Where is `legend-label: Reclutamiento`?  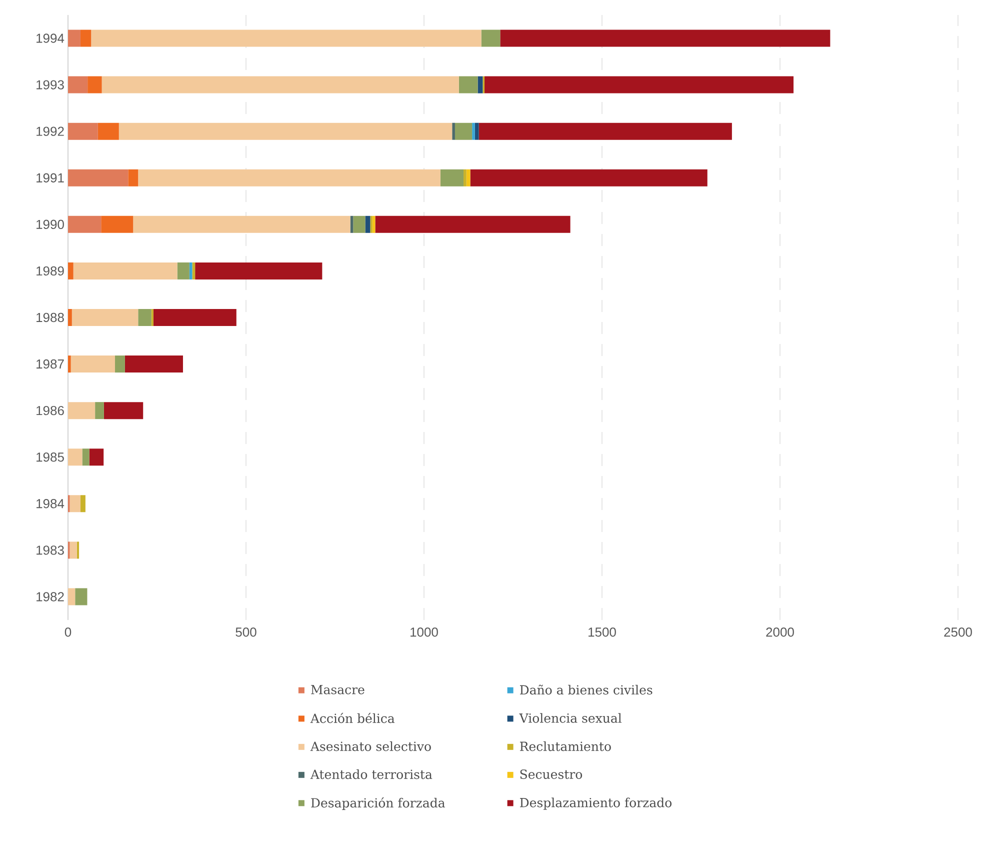
legend-label: Reclutamiento is located at coordinates (565, 746).